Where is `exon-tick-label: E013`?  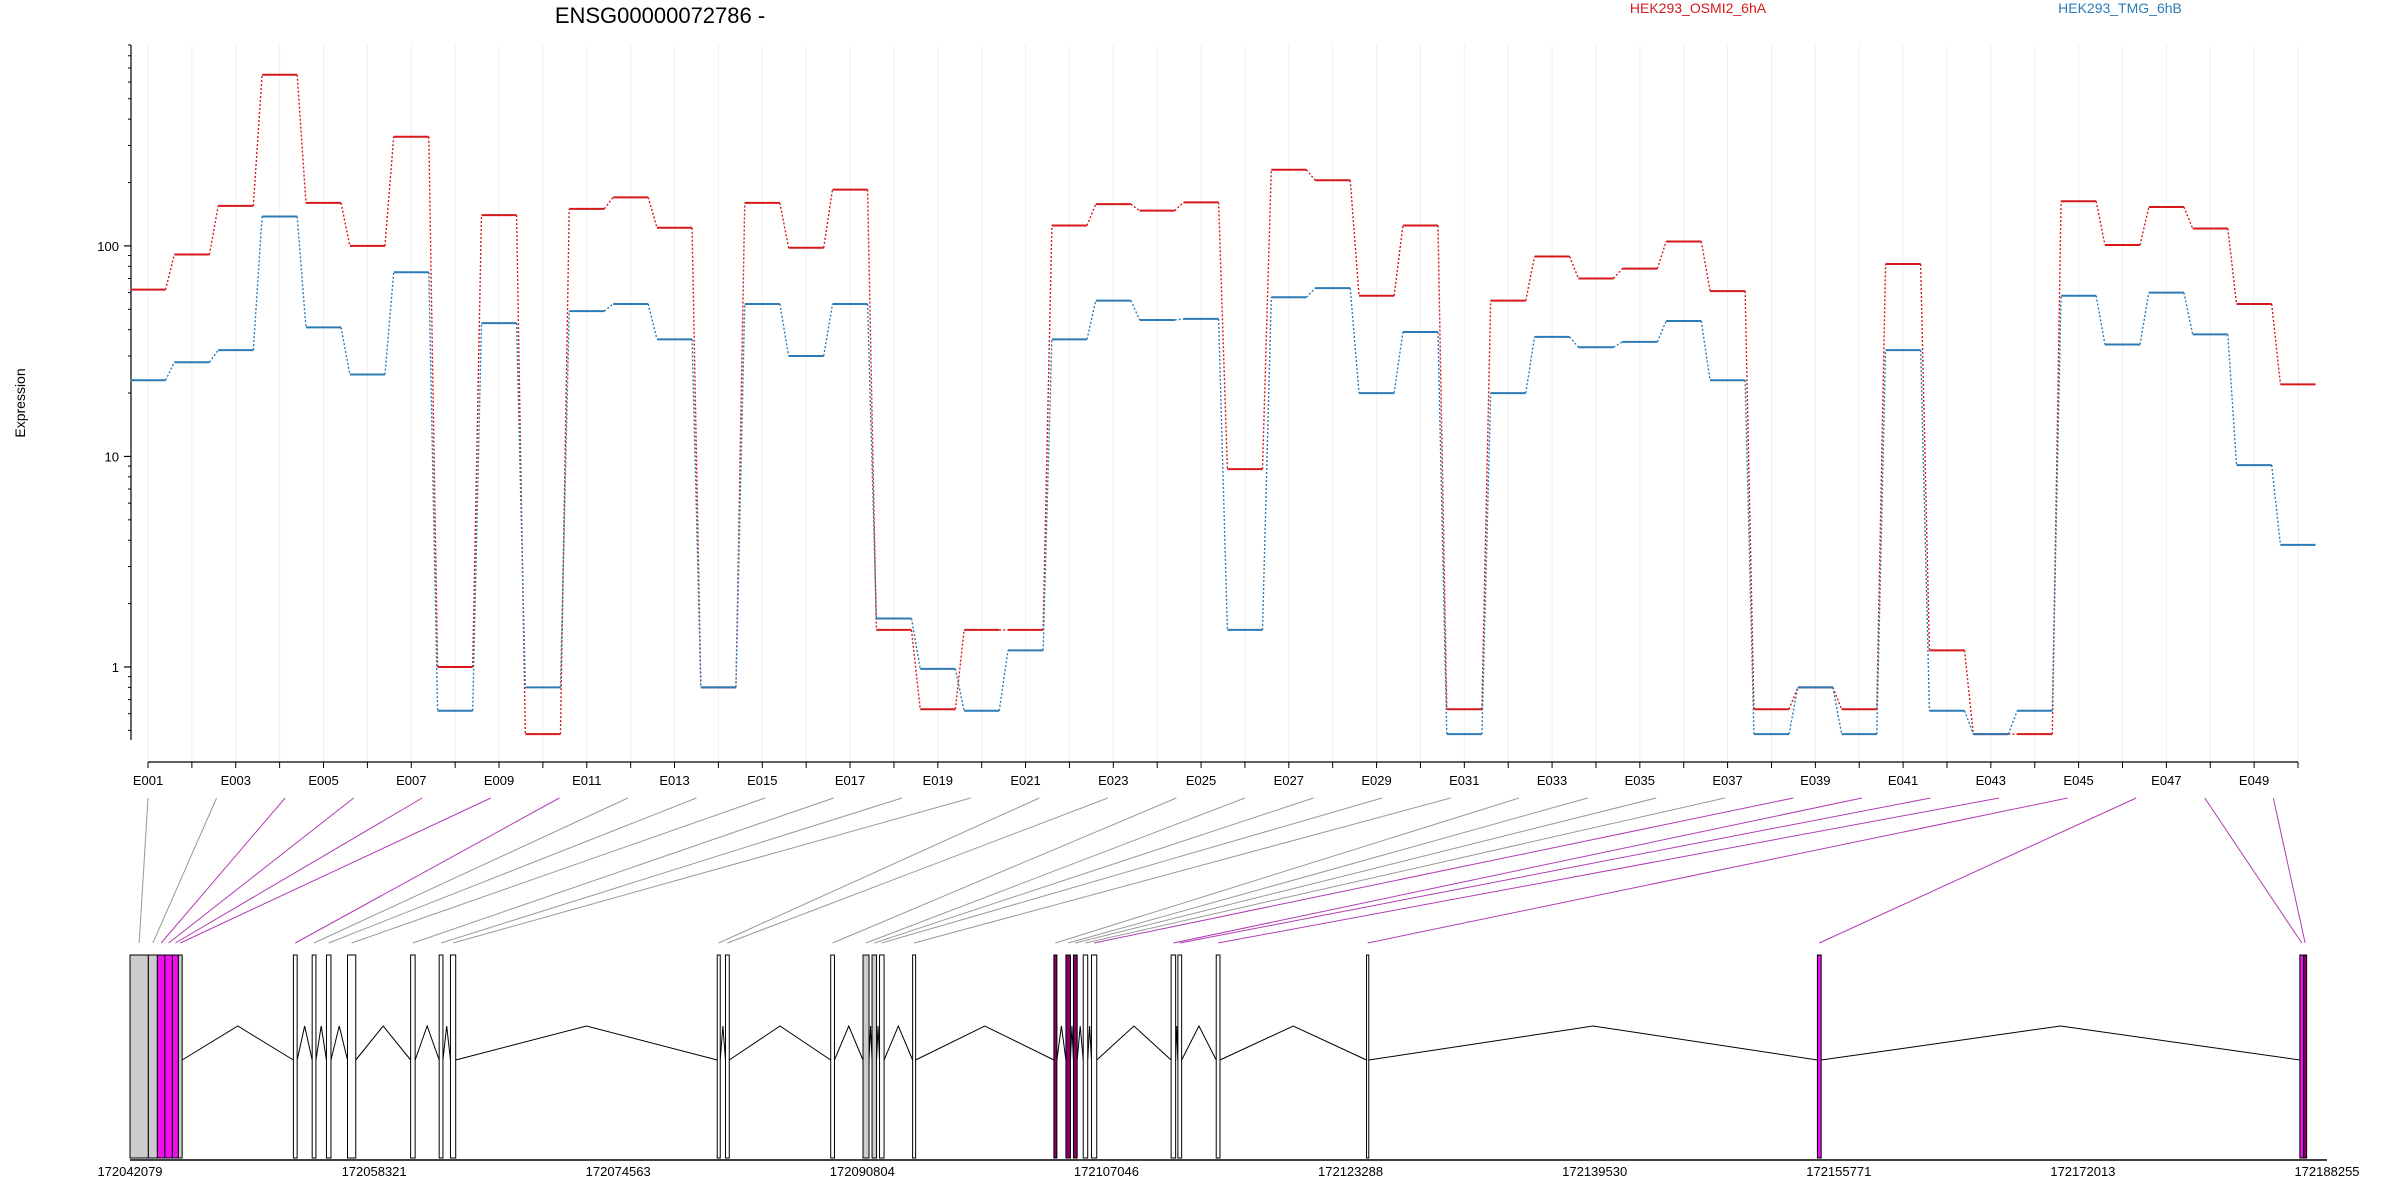 exon-tick-label: E013 is located at coordinates (674, 780).